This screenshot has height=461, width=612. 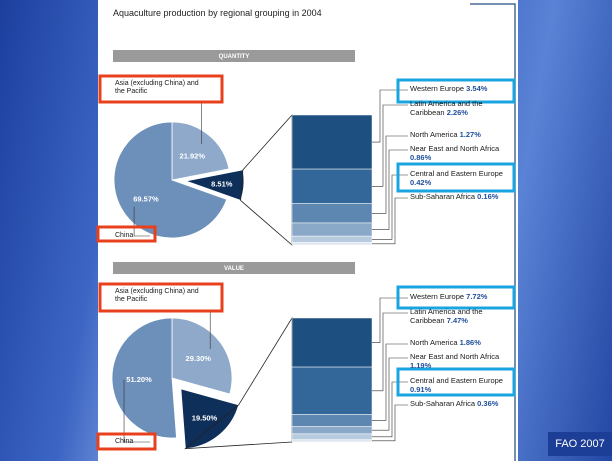 I want to click on region-label: Central and Eastern Europe 0.42%, so click(x=458, y=178).